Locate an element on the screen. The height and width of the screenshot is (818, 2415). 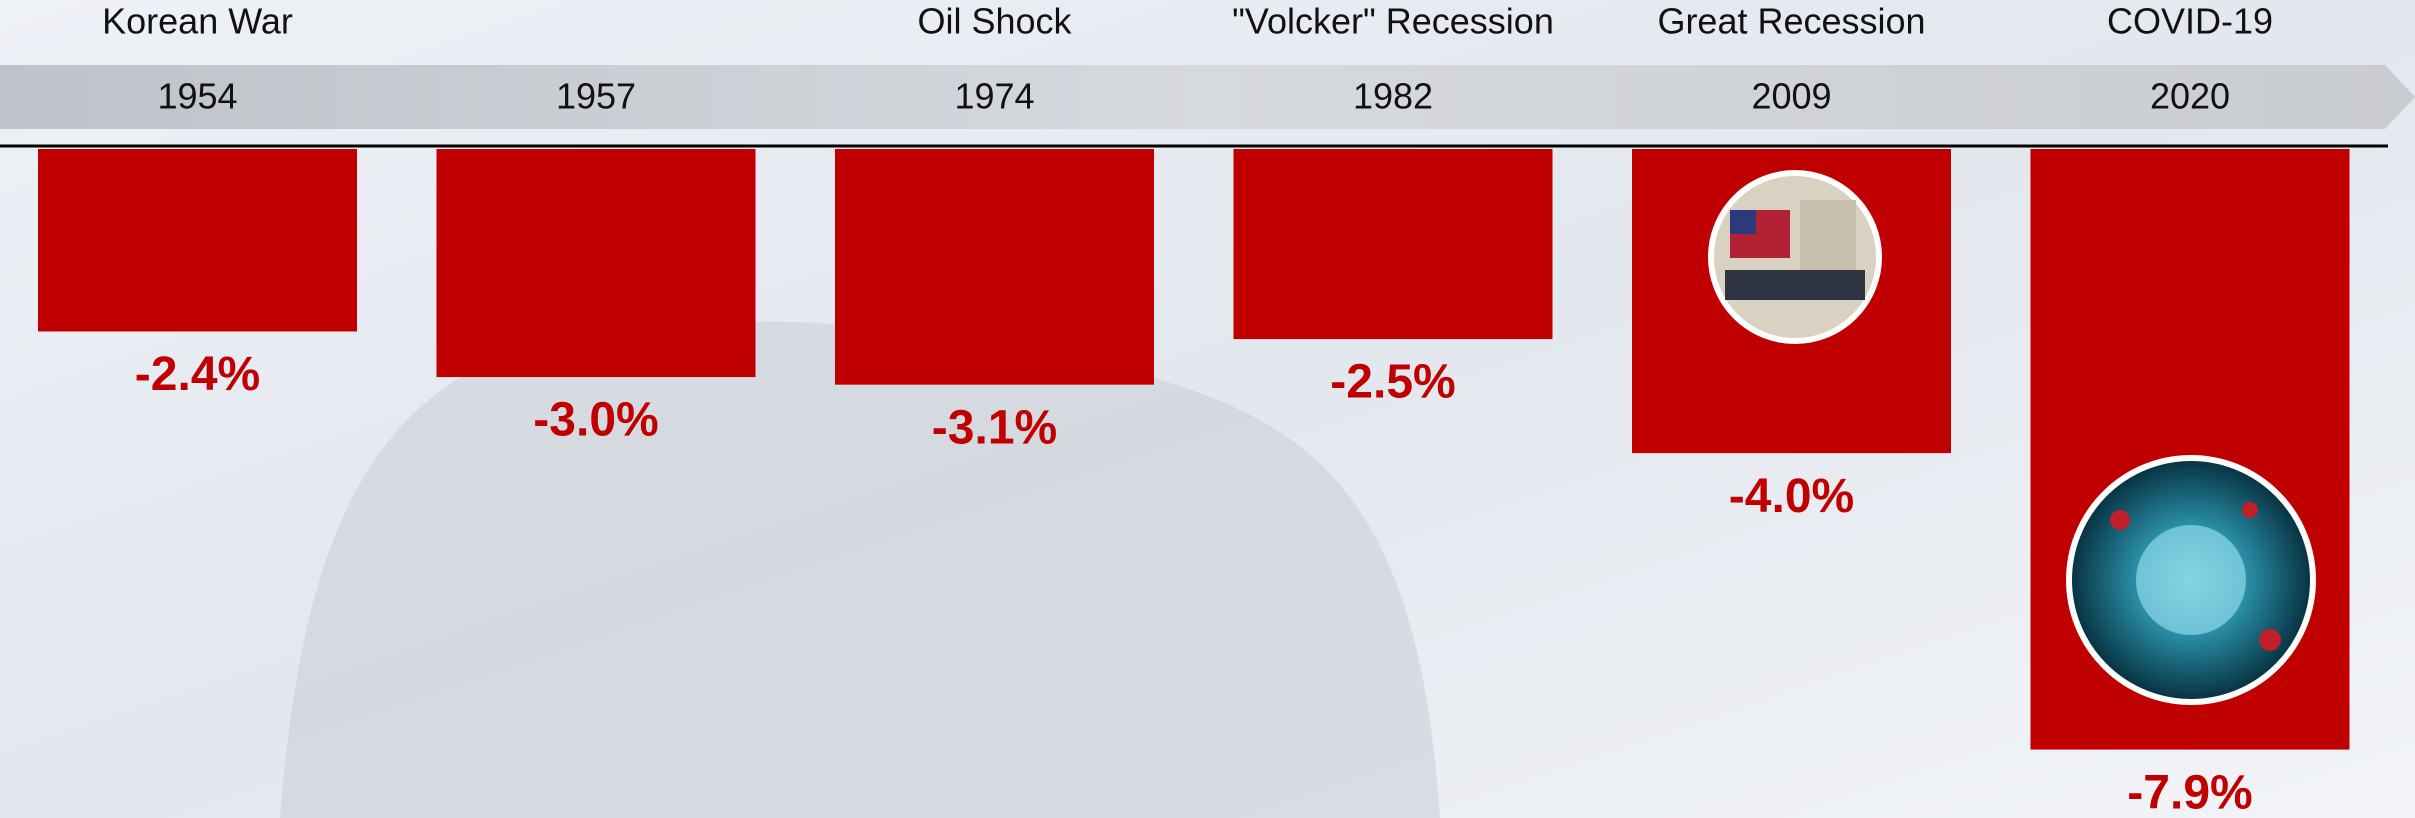
year-label: 1974 is located at coordinates (994, 96).